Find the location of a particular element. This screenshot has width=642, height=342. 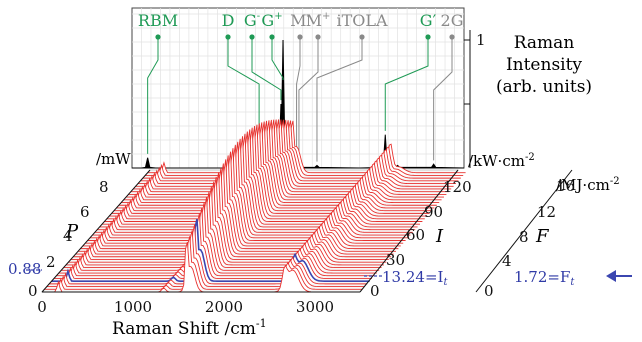

peak-label-3: G+ is located at coordinates (271, 20).